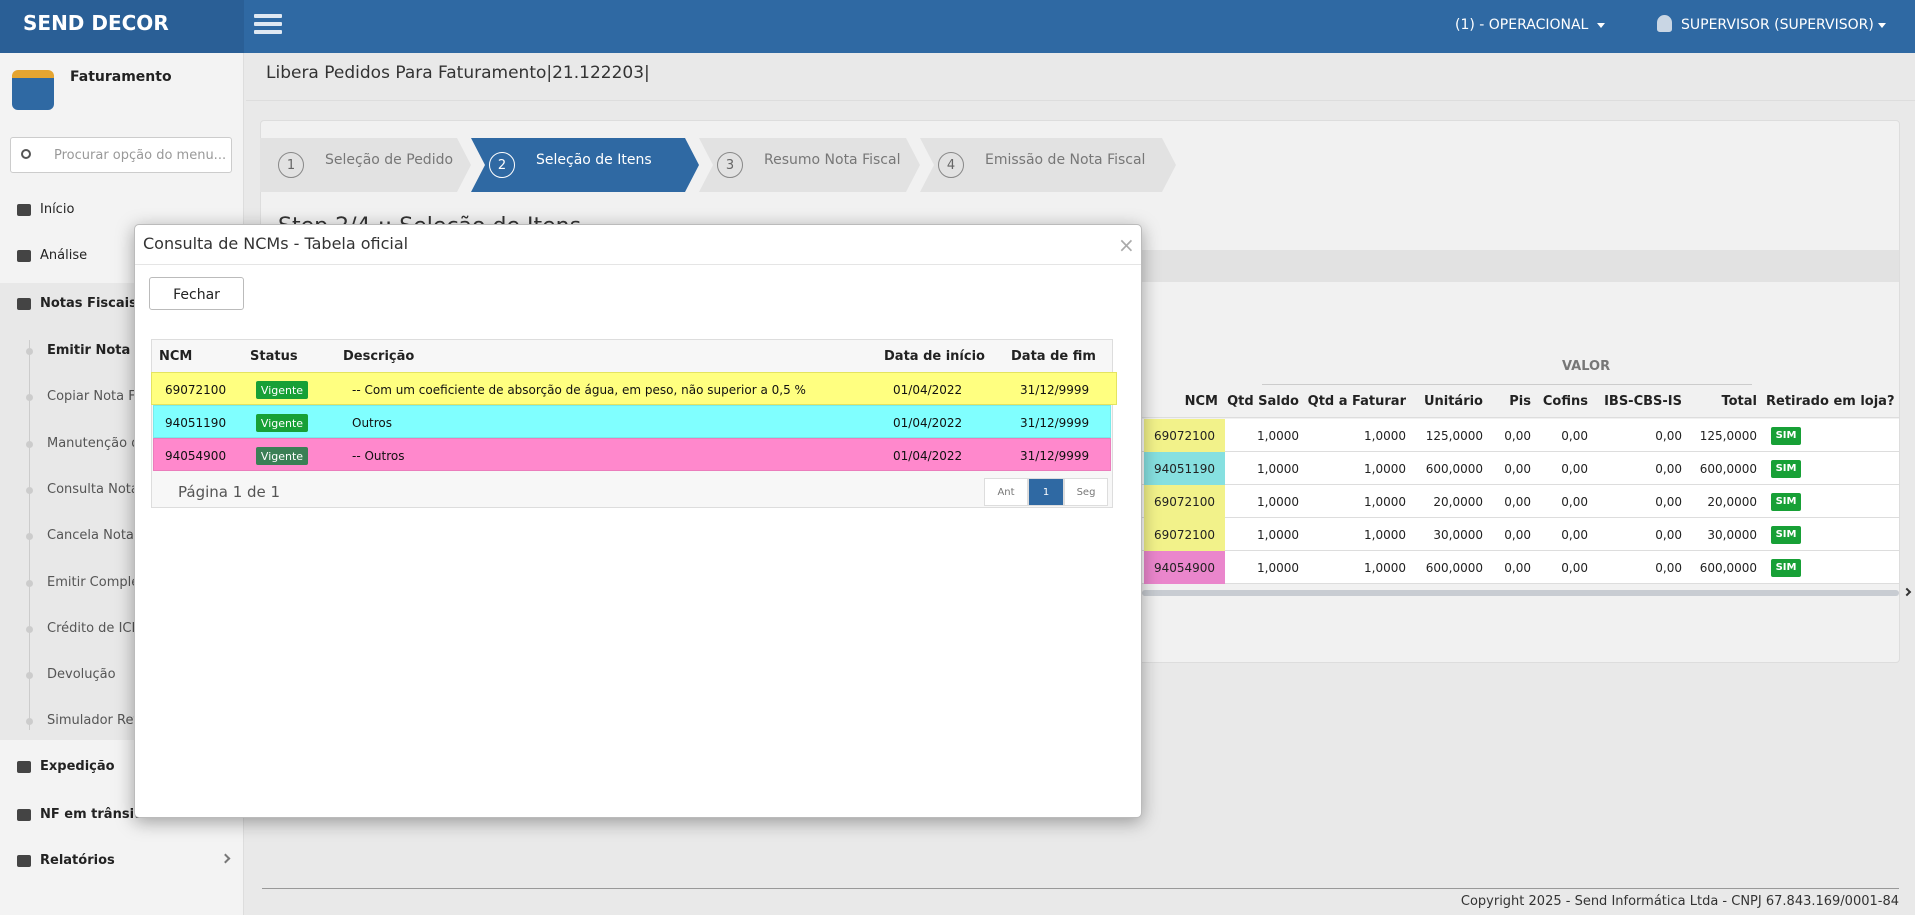 The image size is (1915, 915). I want to click on group-underline, so click(1507, 384).